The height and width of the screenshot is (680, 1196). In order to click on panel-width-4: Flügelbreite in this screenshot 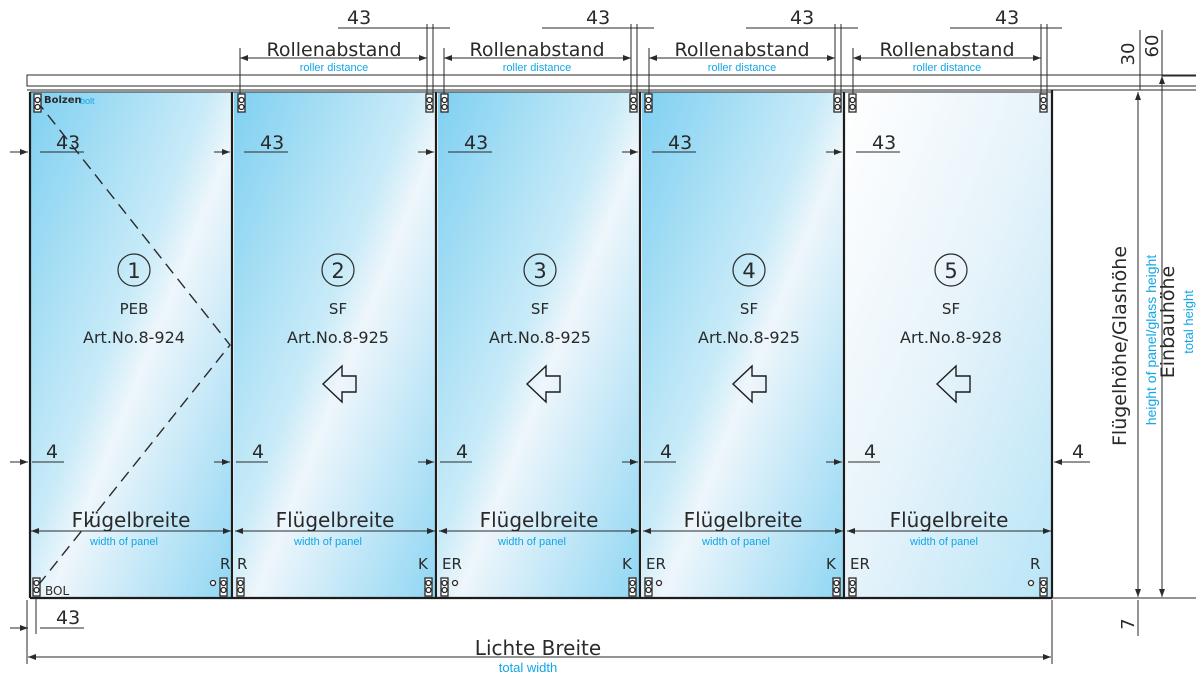, I will do `click(743, 520)`.